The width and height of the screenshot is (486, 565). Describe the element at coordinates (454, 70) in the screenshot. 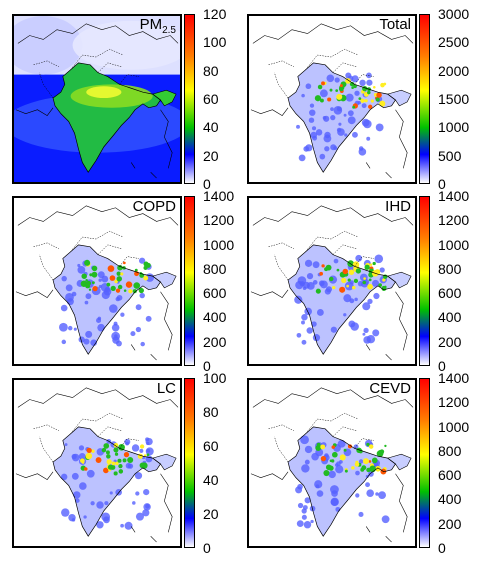

I see `colorbar-tick-label: 2000` at that location.